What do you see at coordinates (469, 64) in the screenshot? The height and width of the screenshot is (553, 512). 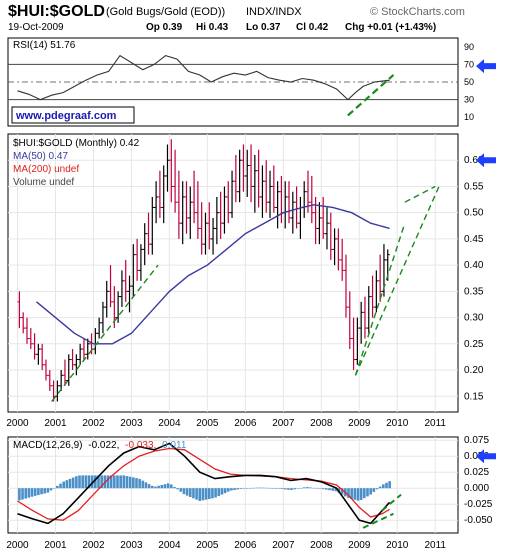 I see `rsi-ytick-label: 70` at bounding box center [469, 64].